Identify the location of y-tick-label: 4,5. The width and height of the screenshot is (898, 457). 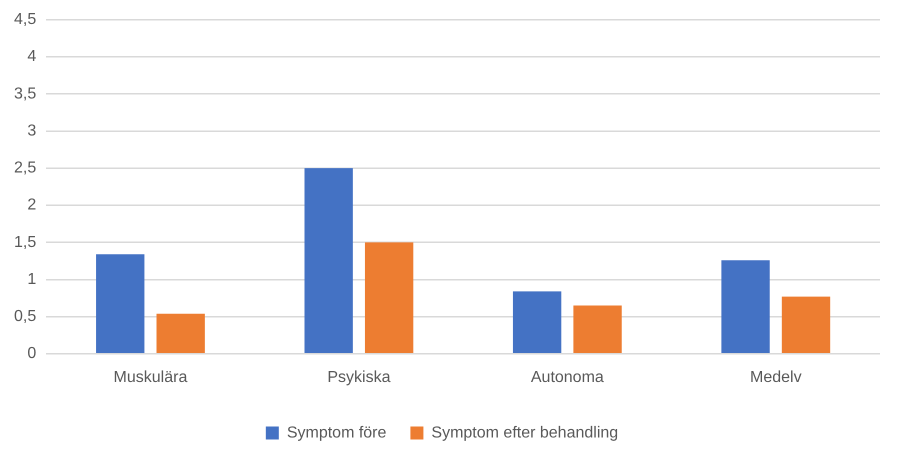
(25, 19).